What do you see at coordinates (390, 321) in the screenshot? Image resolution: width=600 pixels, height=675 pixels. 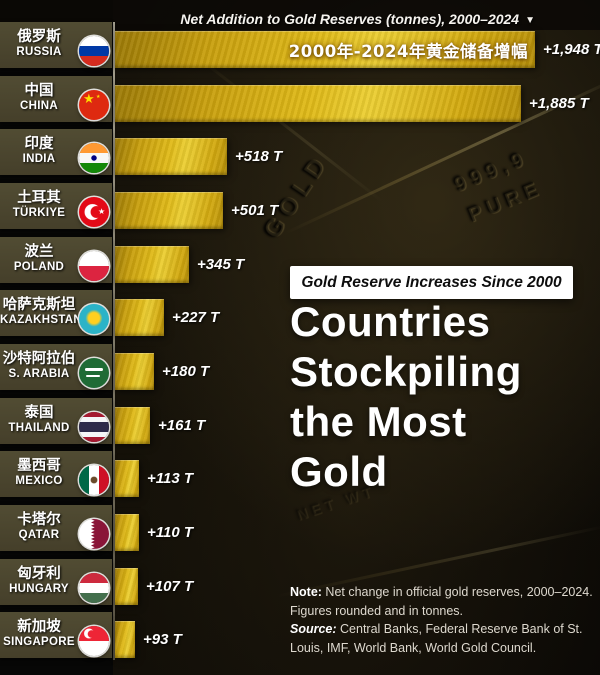 I see `heading-line-1: Countries` at bounding box center [390, 321].